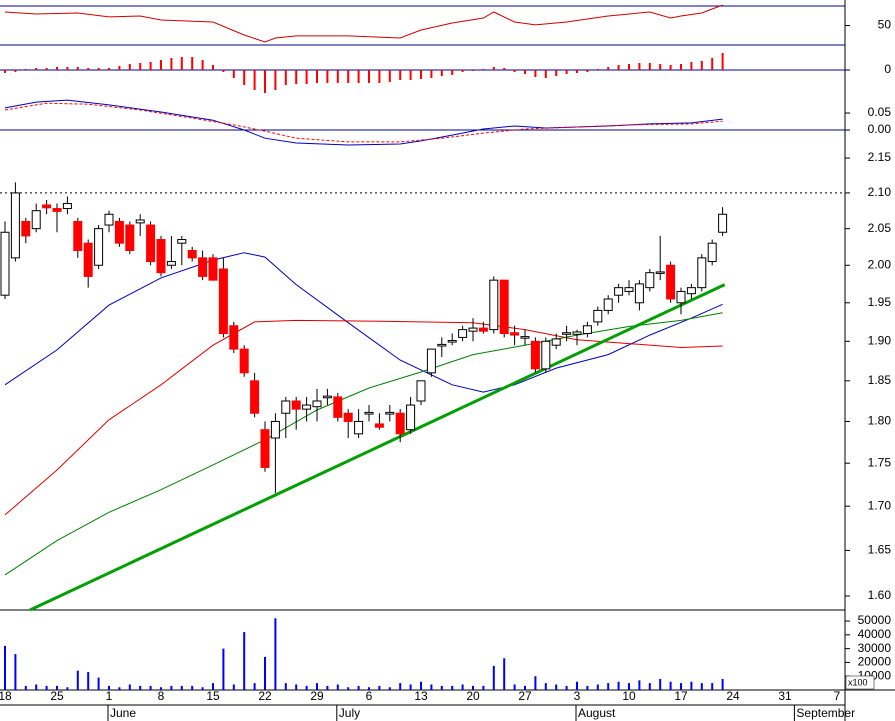 The width and height of the screenshot is (895, 721). I want to click on unit-box, so click(860, 682).